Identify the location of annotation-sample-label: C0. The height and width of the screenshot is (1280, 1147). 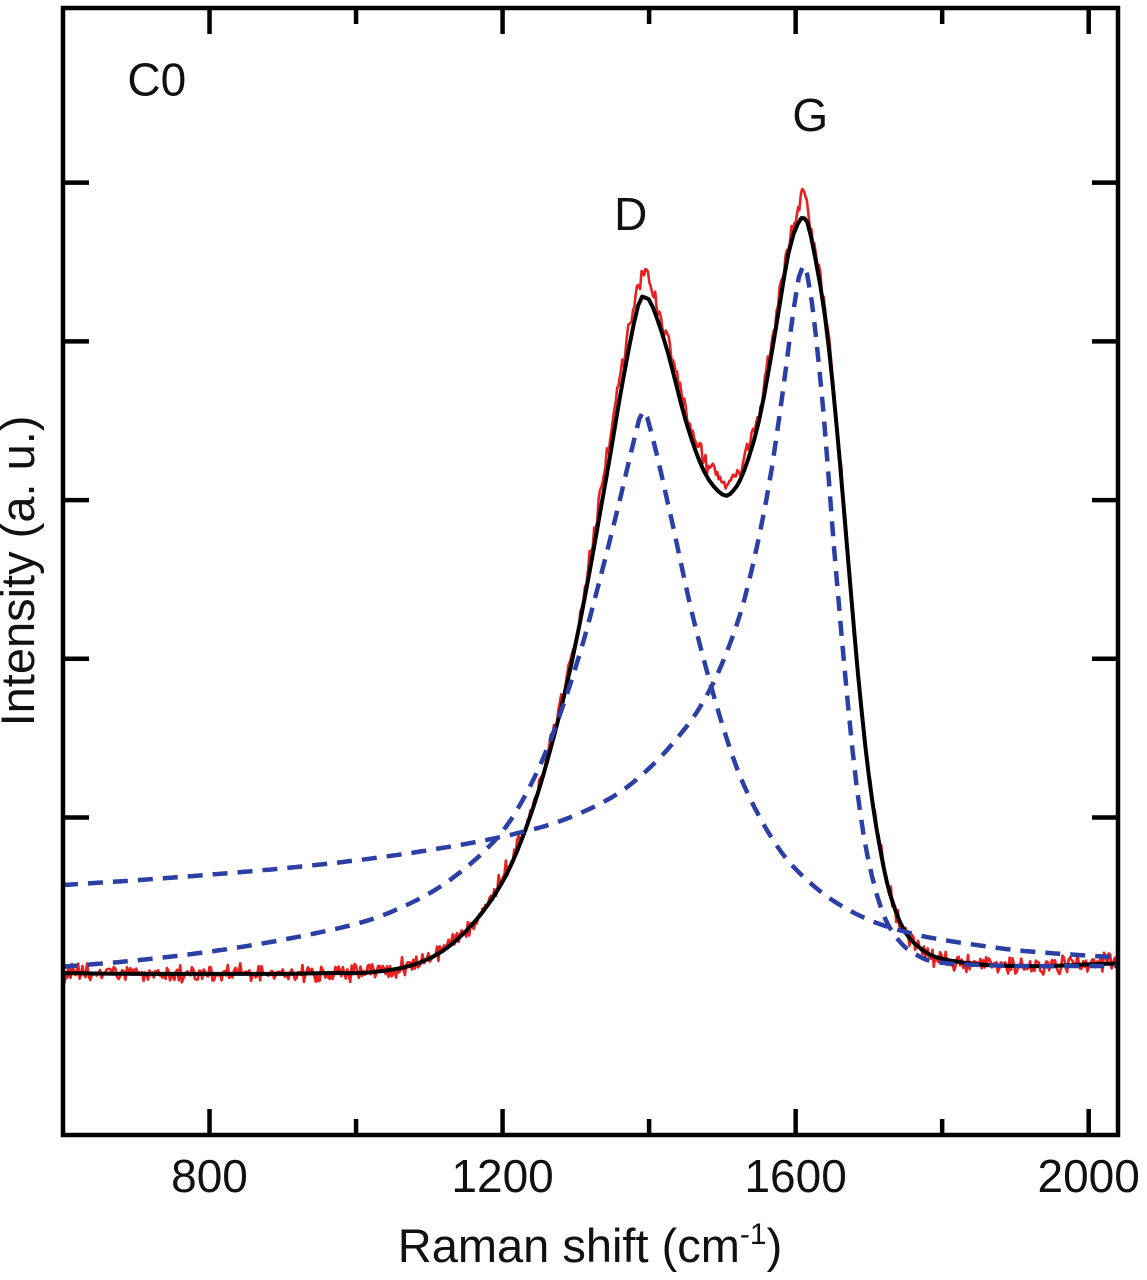
(156, 79).